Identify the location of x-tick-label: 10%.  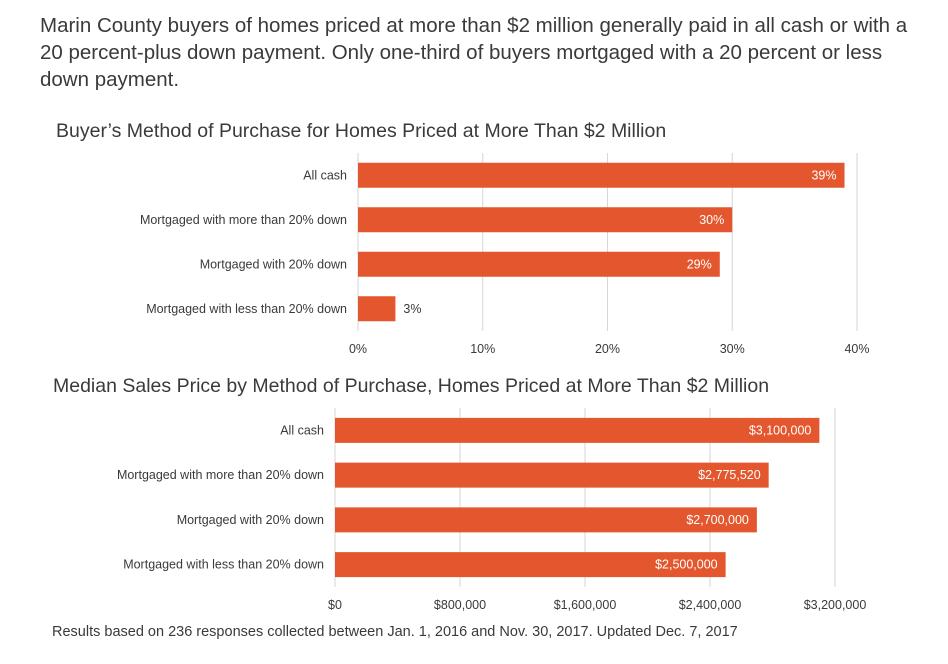
(482, 349).